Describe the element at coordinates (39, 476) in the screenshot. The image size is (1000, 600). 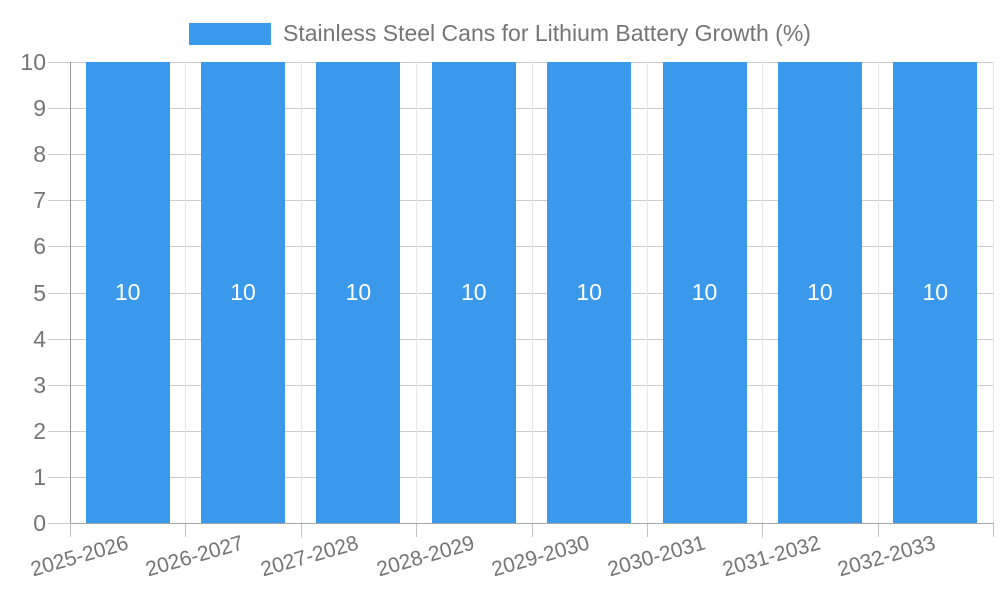
I see `y-axis-tick-label: 1` at that location.